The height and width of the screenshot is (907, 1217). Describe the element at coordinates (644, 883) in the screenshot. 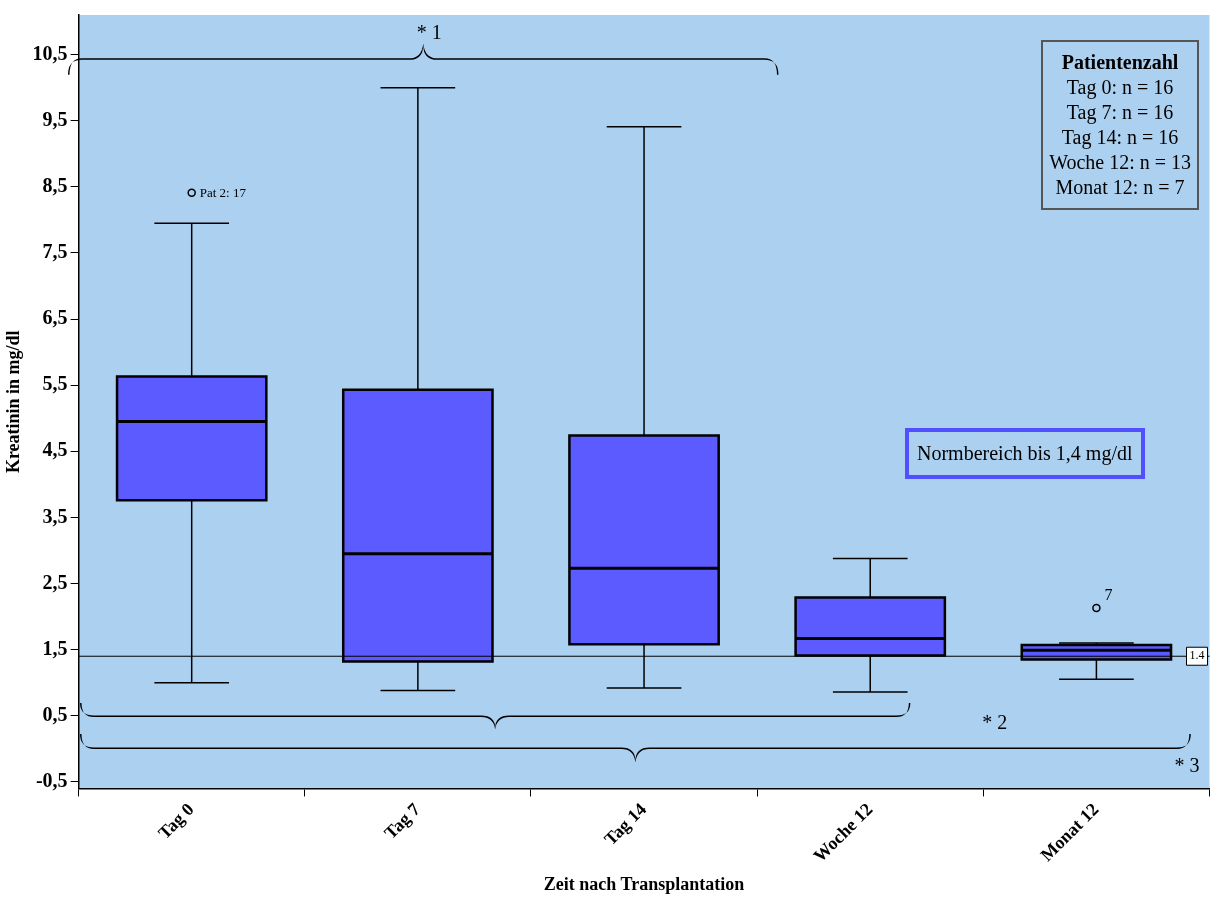

I see `x-axis-title: Zeit nach Transplantation` at that location.